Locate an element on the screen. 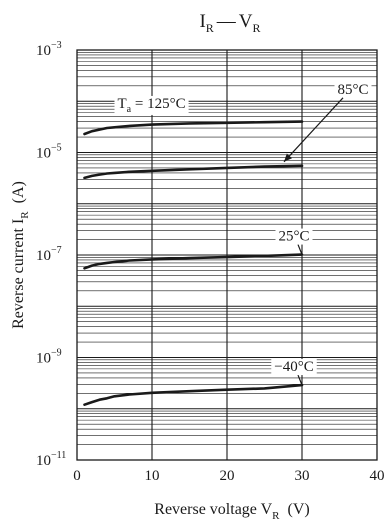 Image resolution: width=390 pixels, height=530 pixels. curve-label: Ta = 125°C is located at coordinates (152, 105).